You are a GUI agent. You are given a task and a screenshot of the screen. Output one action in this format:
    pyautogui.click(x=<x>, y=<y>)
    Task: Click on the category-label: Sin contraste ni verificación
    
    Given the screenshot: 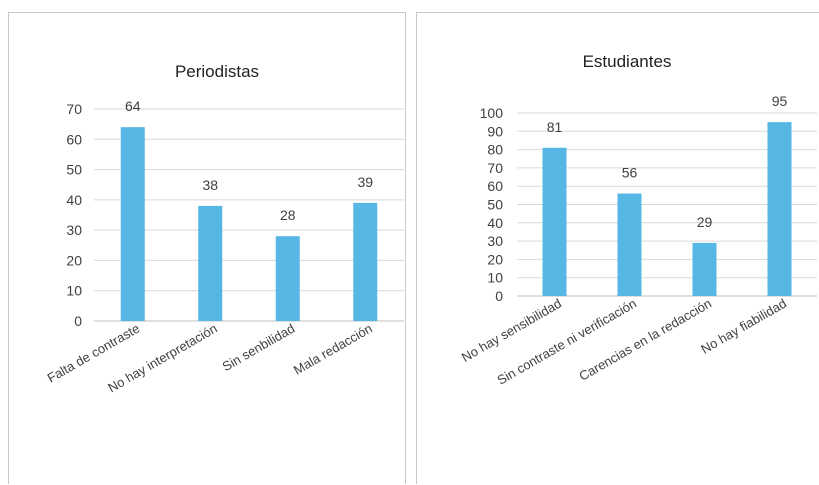 What is the action you would take?
    pyautogui.click(x=566, y=342)
    